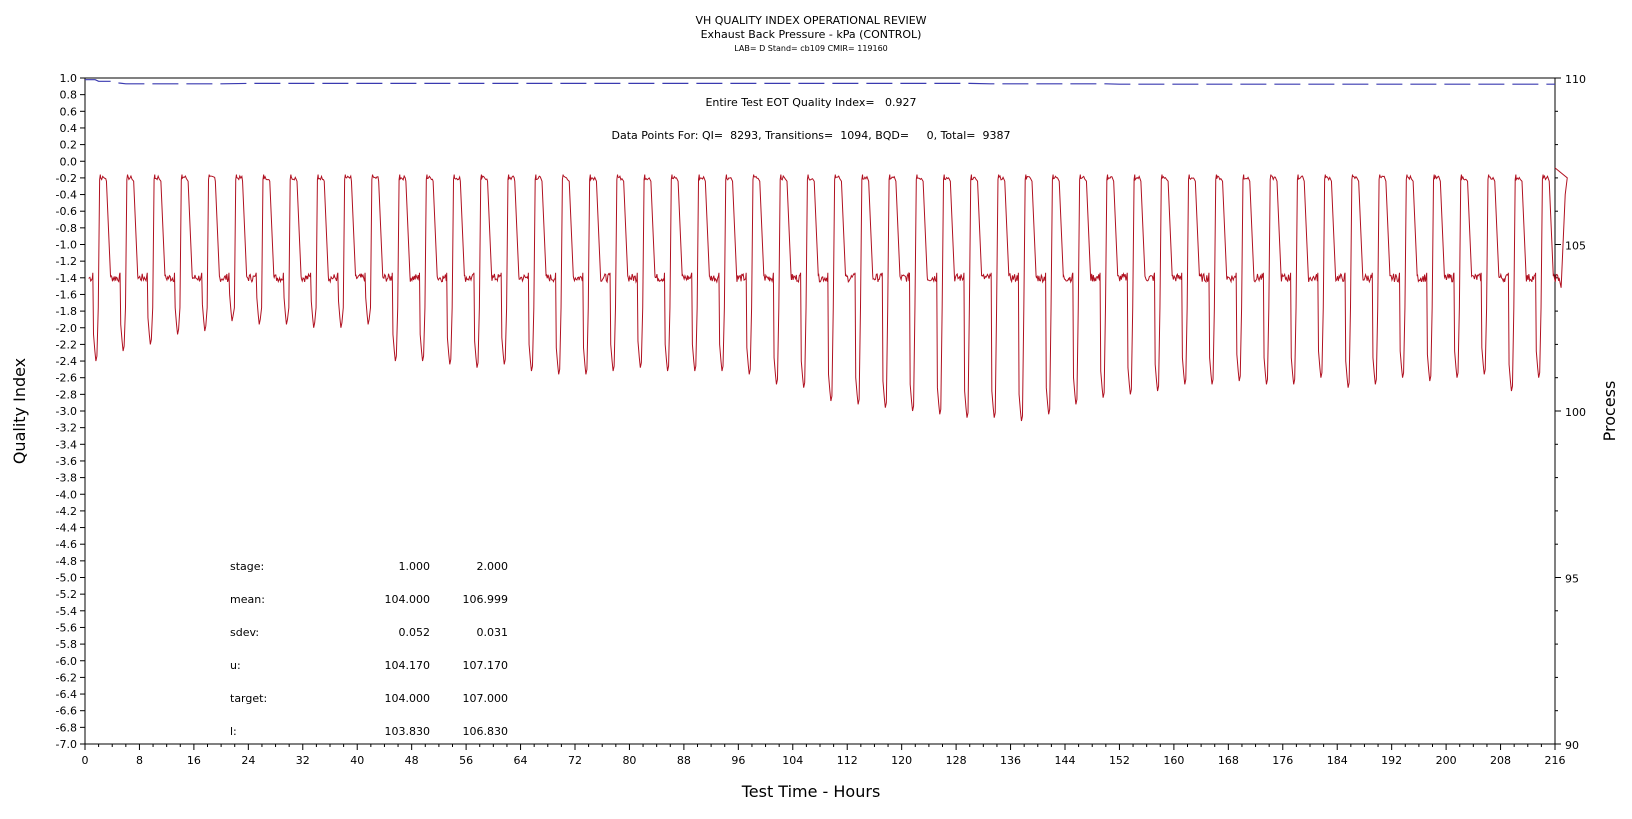  Describe the element at coordinates (66, 278) in the screenshot. I see `y-left-tick-label: -1.4` at that location.